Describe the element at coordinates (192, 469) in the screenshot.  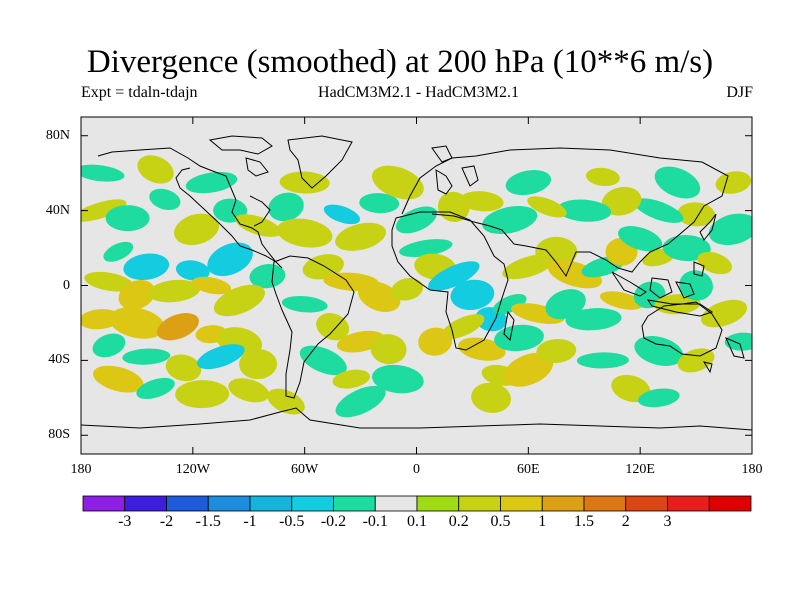
I see `lon-label: 120W` at that location.